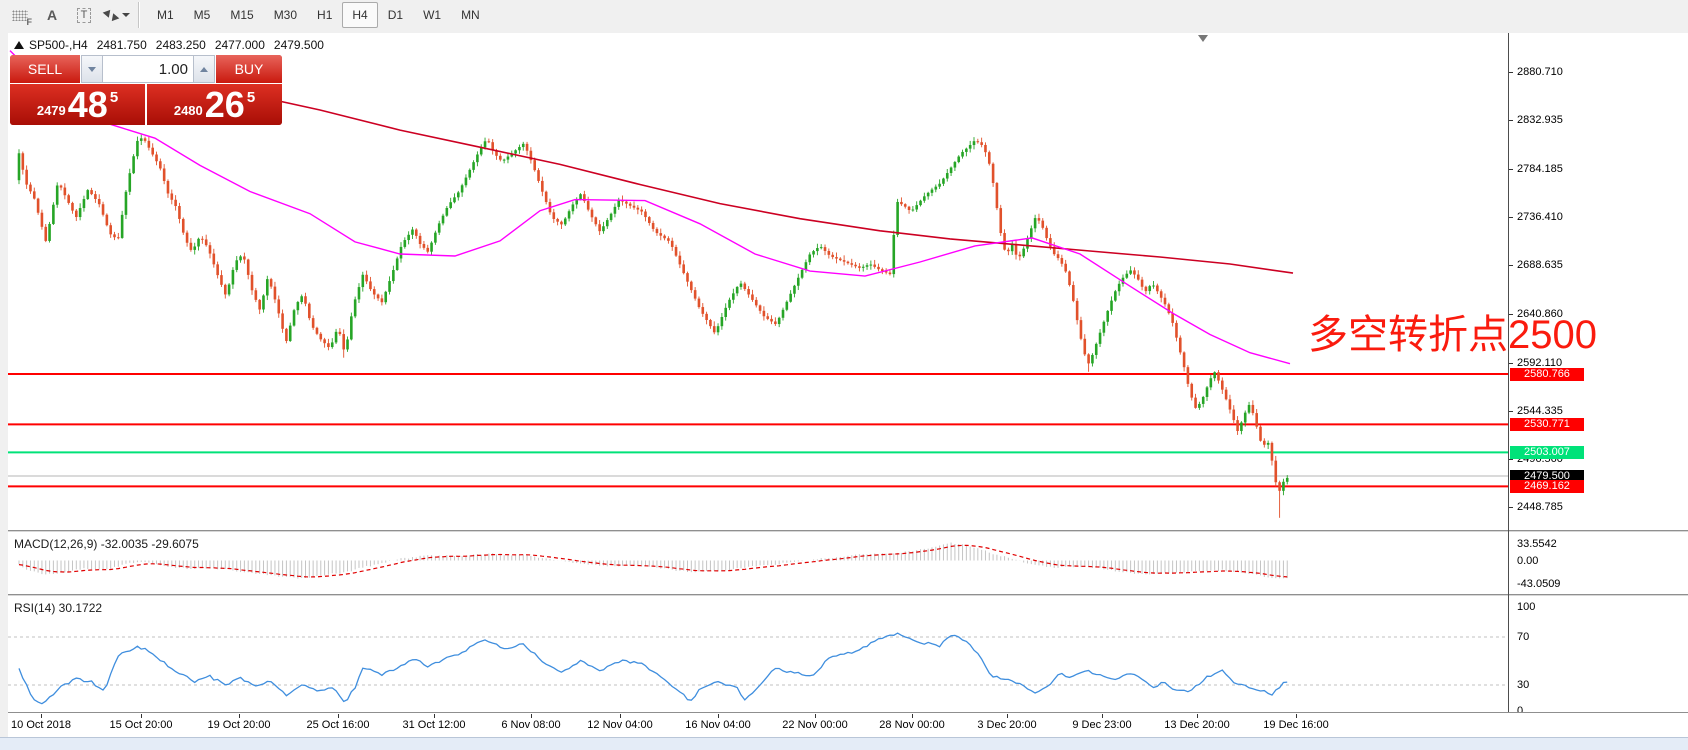 This screenshot has height=750, width=1688. Describe the element at coordinates (1520, 711) in the screenshot. I see `indicator-axis-label: 0` at that location.